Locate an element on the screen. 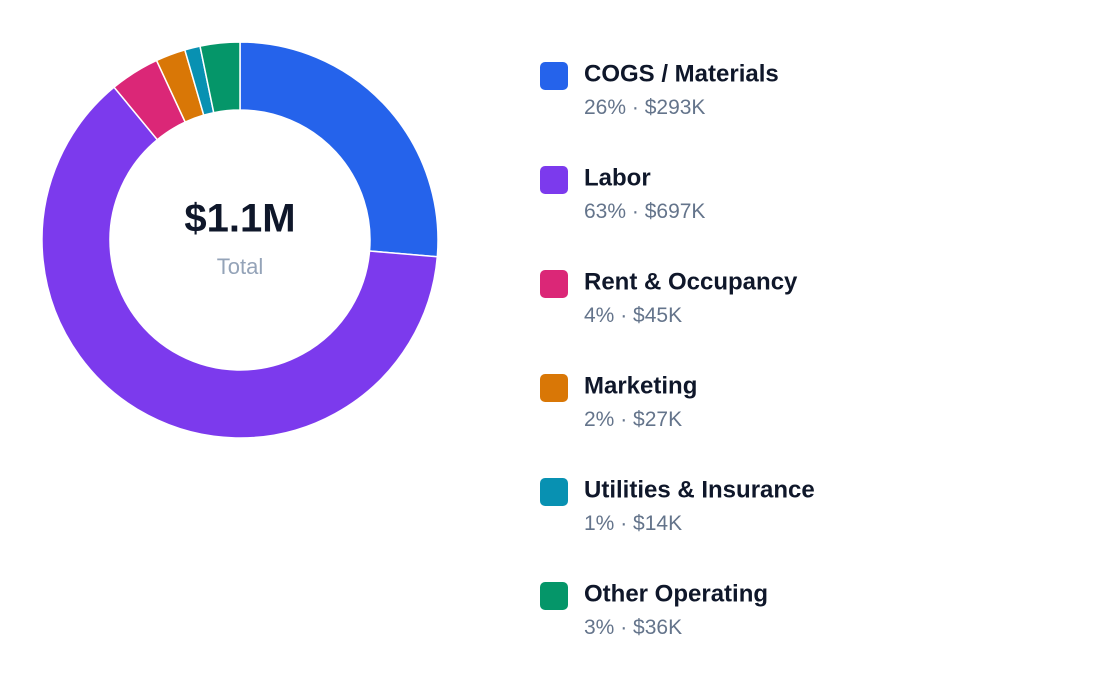  legend-detail: 1% · $14K is located at coordinates (633, 523).